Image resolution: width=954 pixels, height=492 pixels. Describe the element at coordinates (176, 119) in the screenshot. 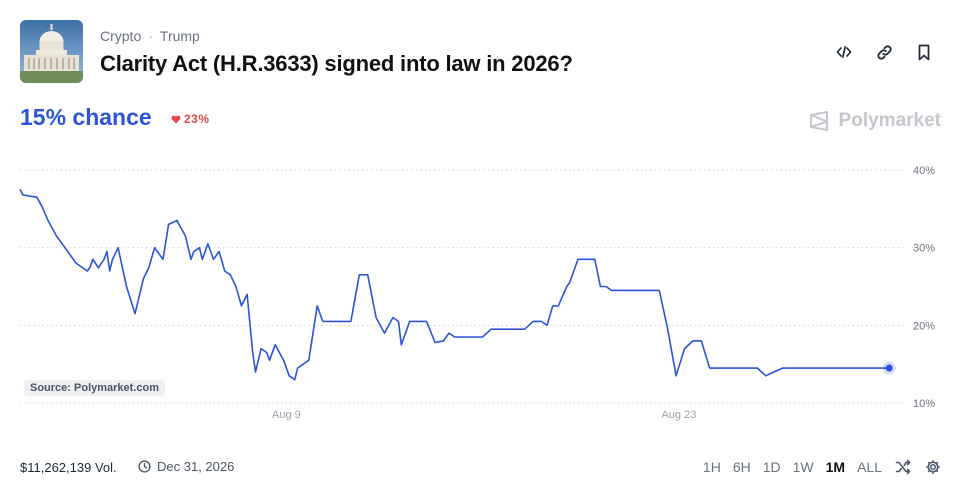

I see `heart-icon` at that location.